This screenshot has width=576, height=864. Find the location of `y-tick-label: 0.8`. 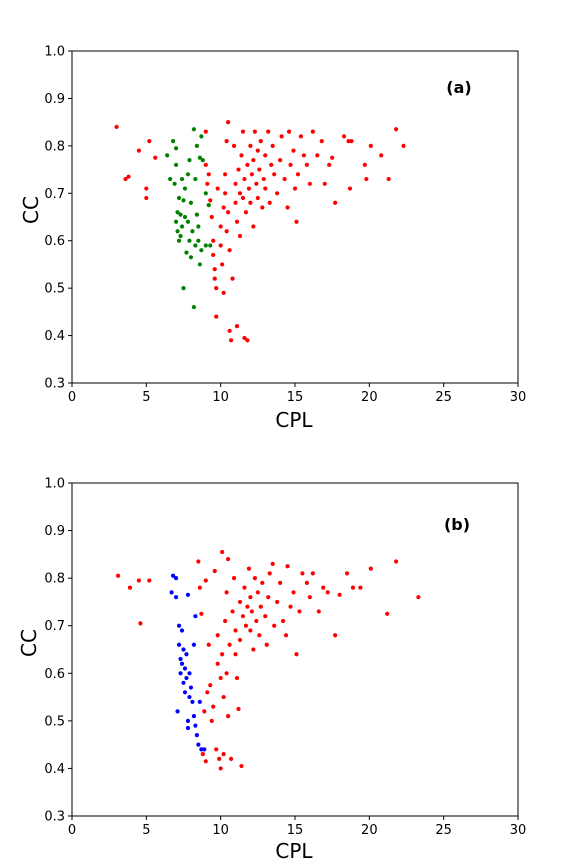

y-tick-label: 0.8 is located at coordinates (54, 146).